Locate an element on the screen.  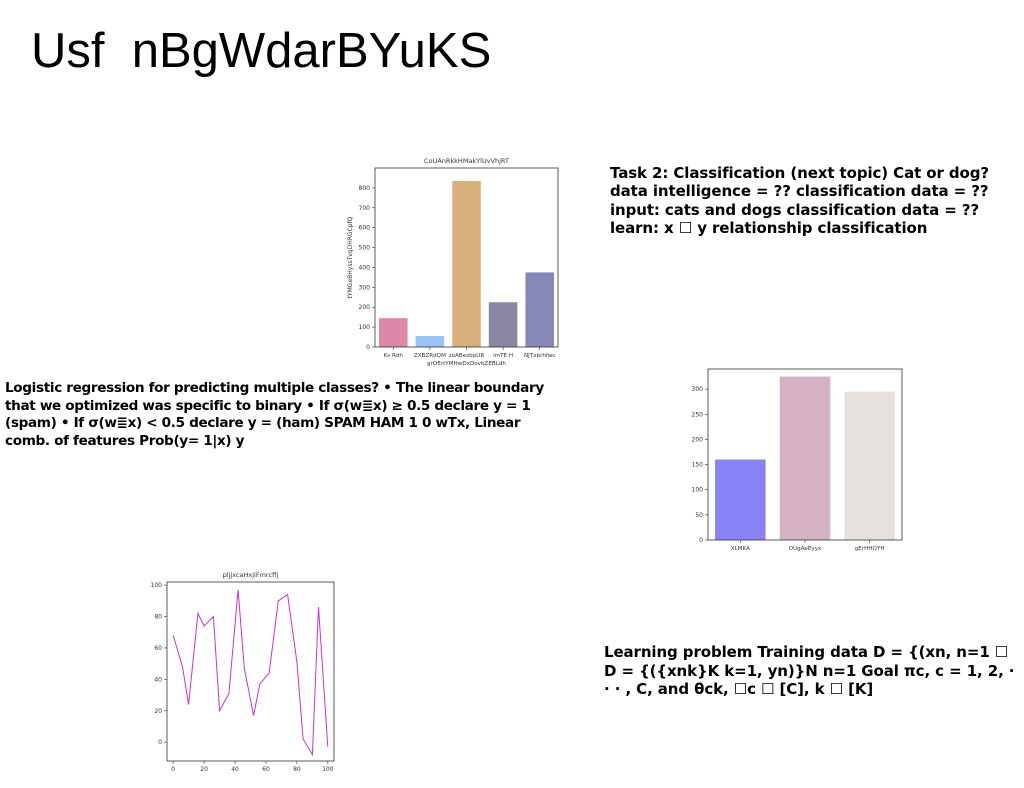
x-tick-label: ZXBZRdQM is located at coordinates (430, 356).